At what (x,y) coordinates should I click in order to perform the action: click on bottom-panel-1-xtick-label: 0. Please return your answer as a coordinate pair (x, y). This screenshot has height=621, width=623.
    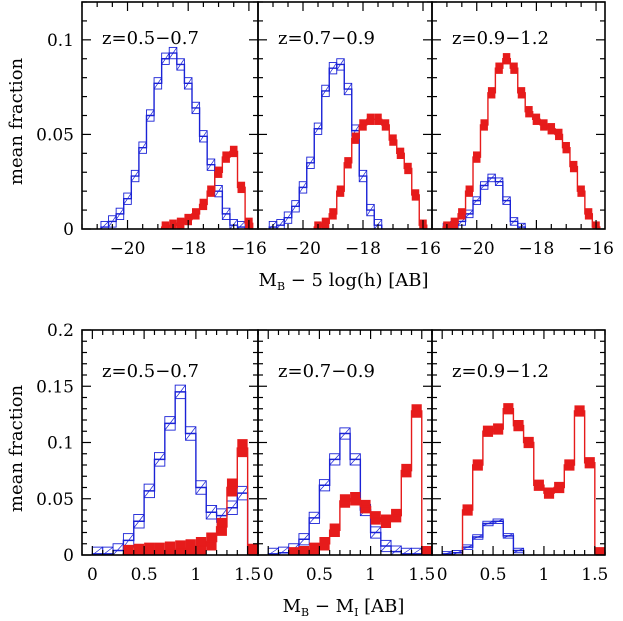
    Looking at the image, I should click on (92, 575).